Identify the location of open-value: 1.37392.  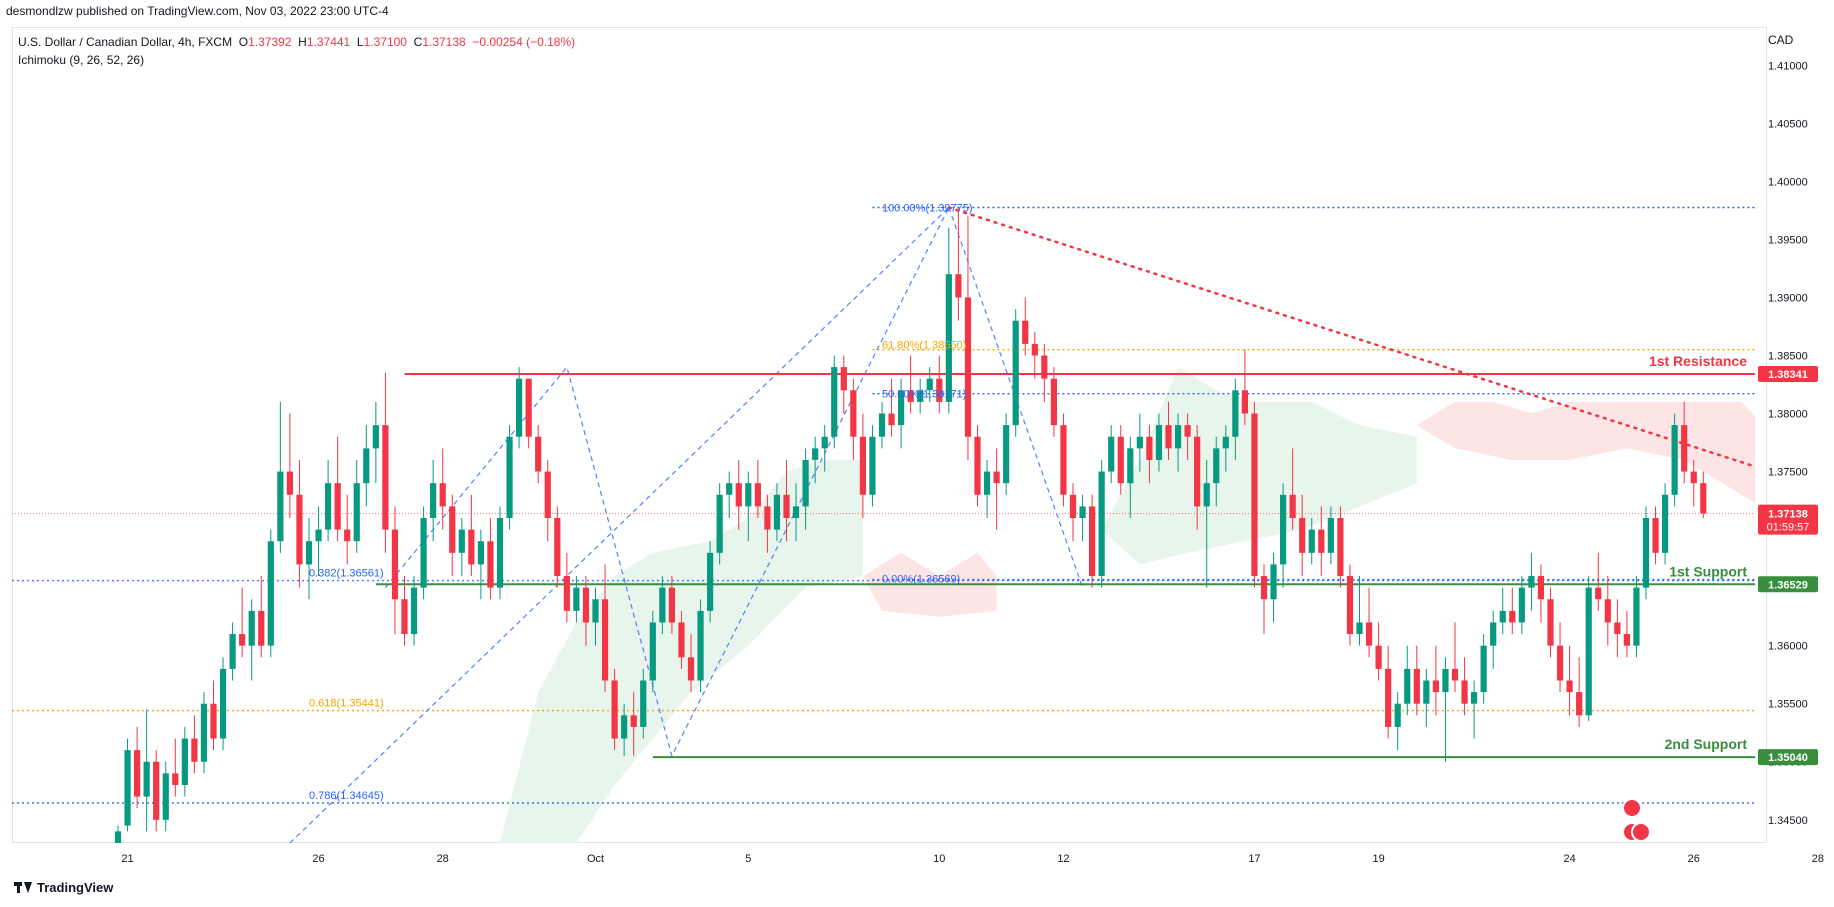
(270, 42).